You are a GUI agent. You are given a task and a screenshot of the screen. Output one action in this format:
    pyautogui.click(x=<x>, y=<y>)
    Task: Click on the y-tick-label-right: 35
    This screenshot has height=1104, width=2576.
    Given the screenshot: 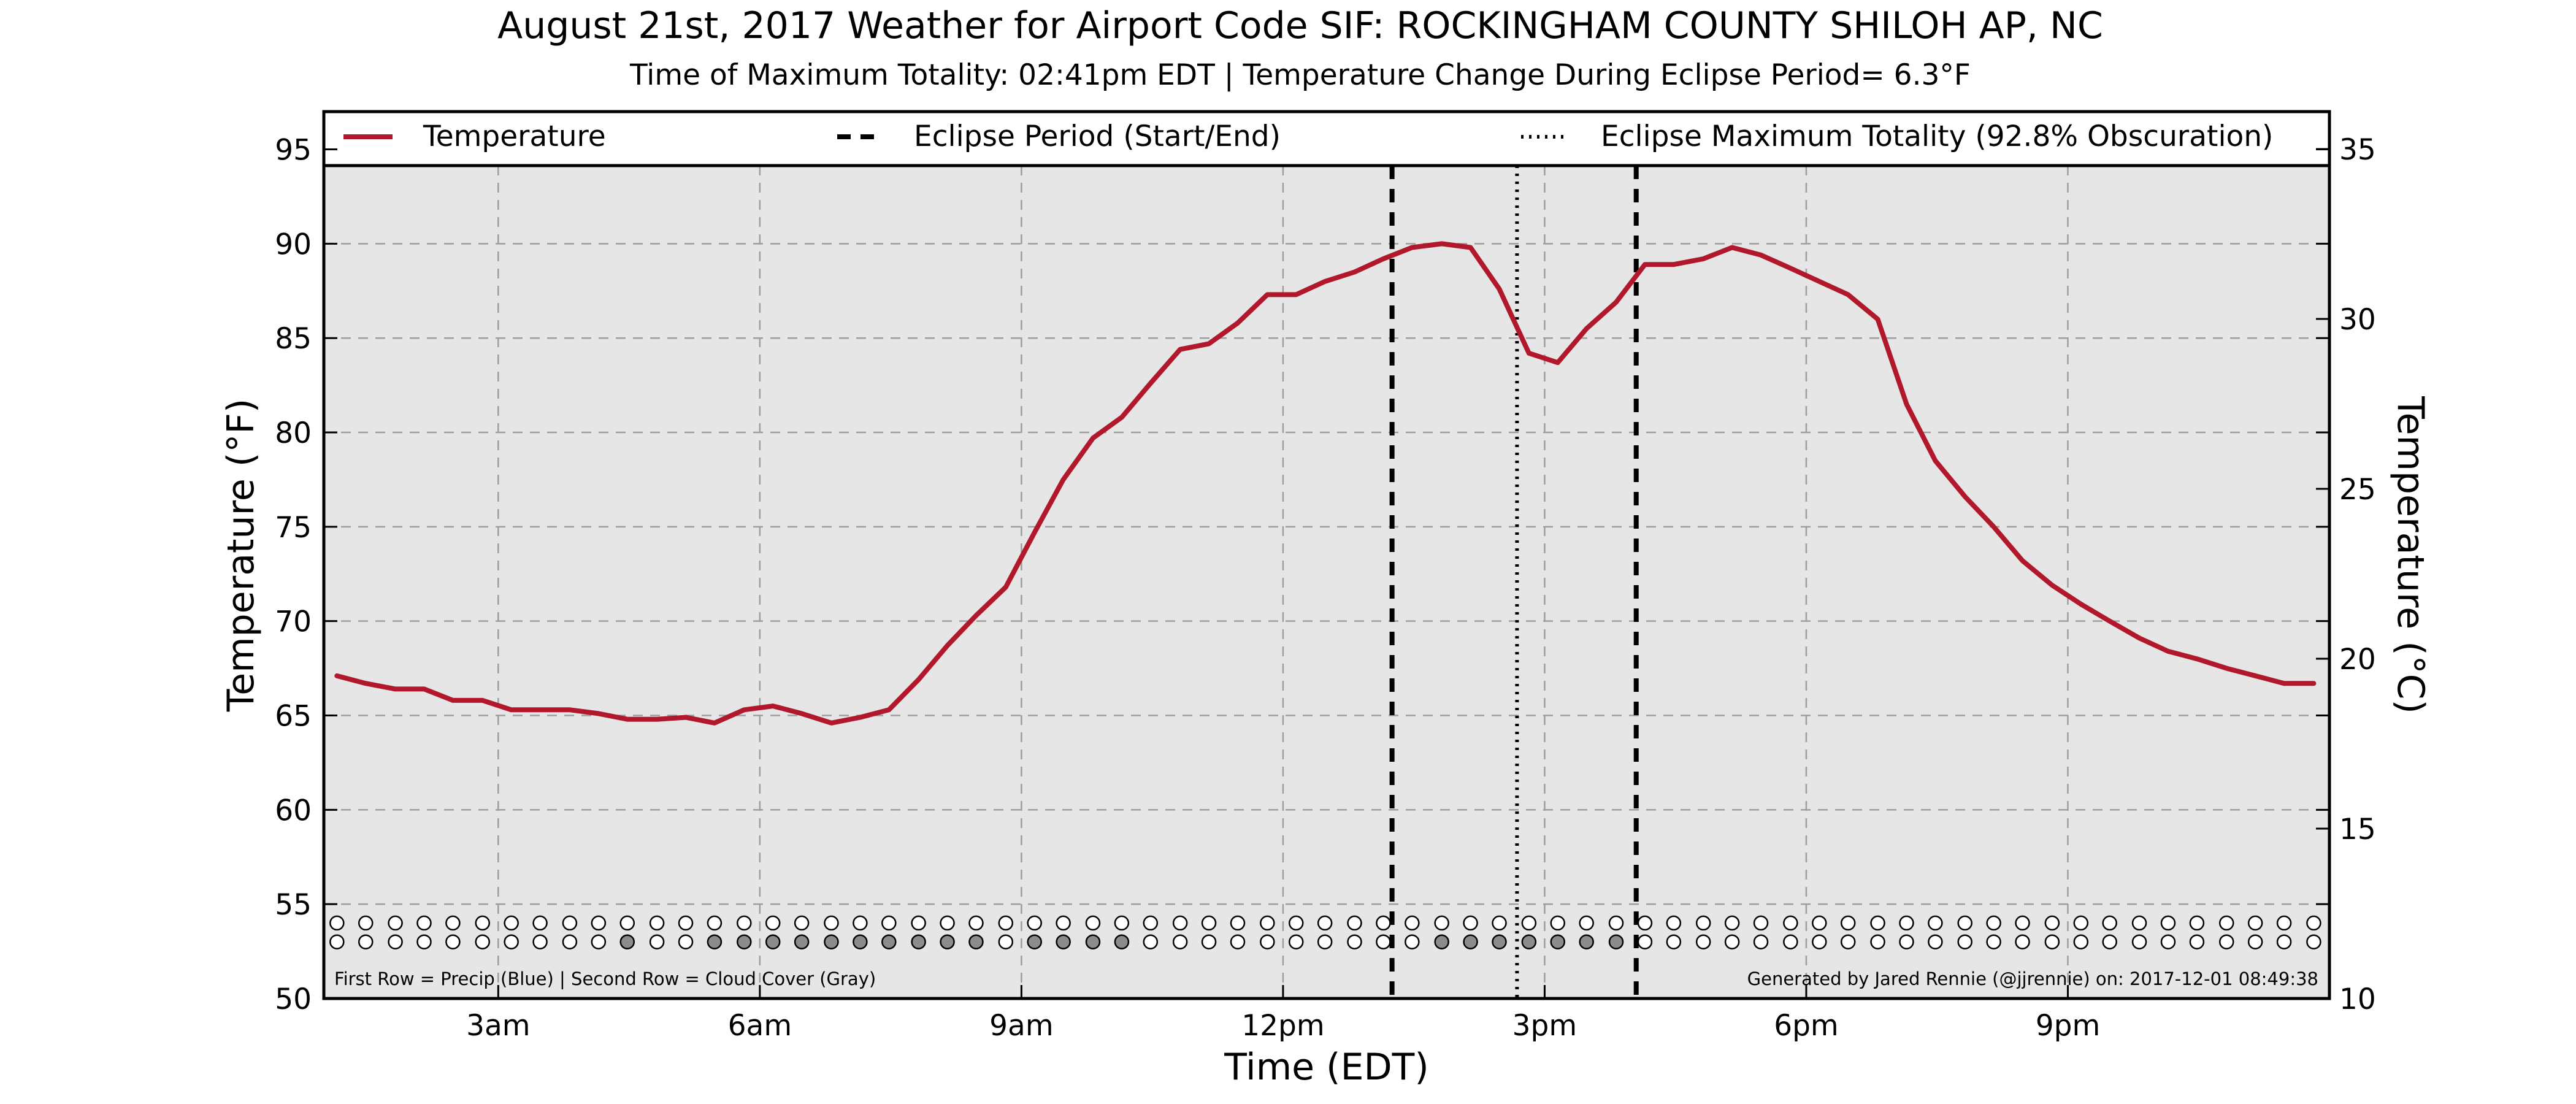 What is the action you would take?
    pyautogui.click(x=2357, y=150)
    